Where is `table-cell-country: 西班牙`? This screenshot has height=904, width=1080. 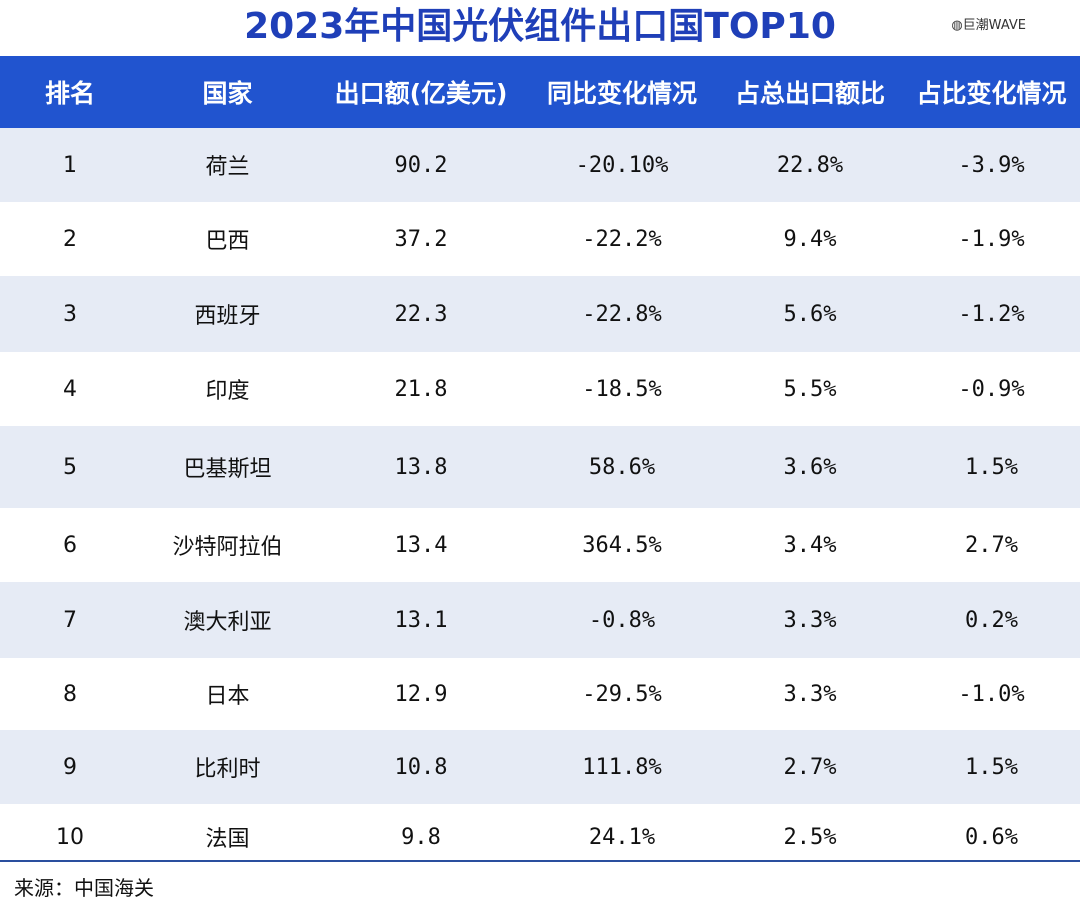 table-cell-country: 西班牙 is located at coordinates (227, 316).